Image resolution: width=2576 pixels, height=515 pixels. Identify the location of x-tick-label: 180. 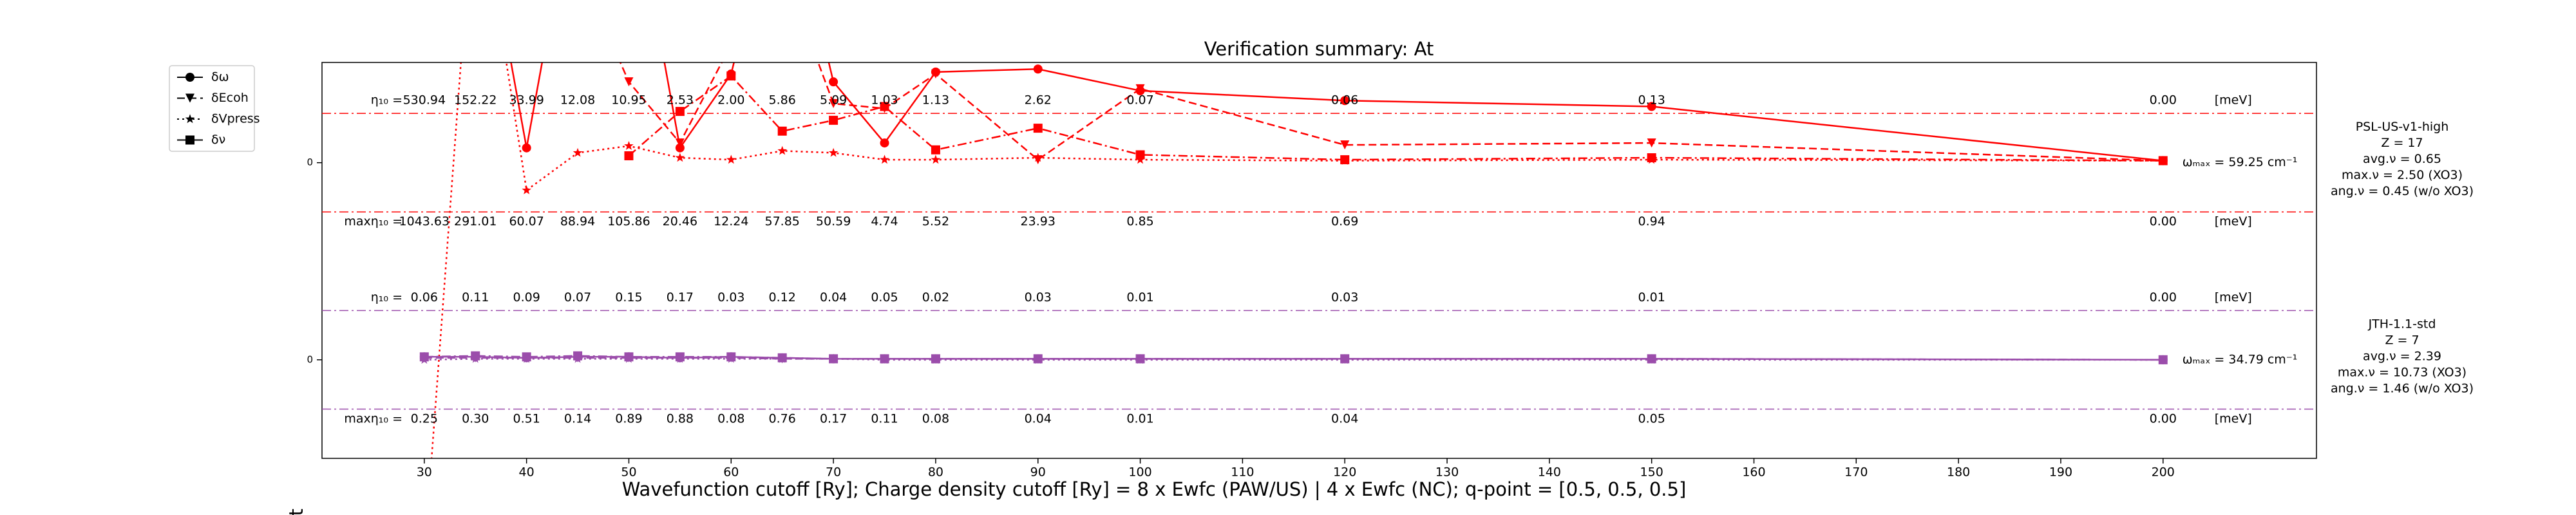
(1958, 473).